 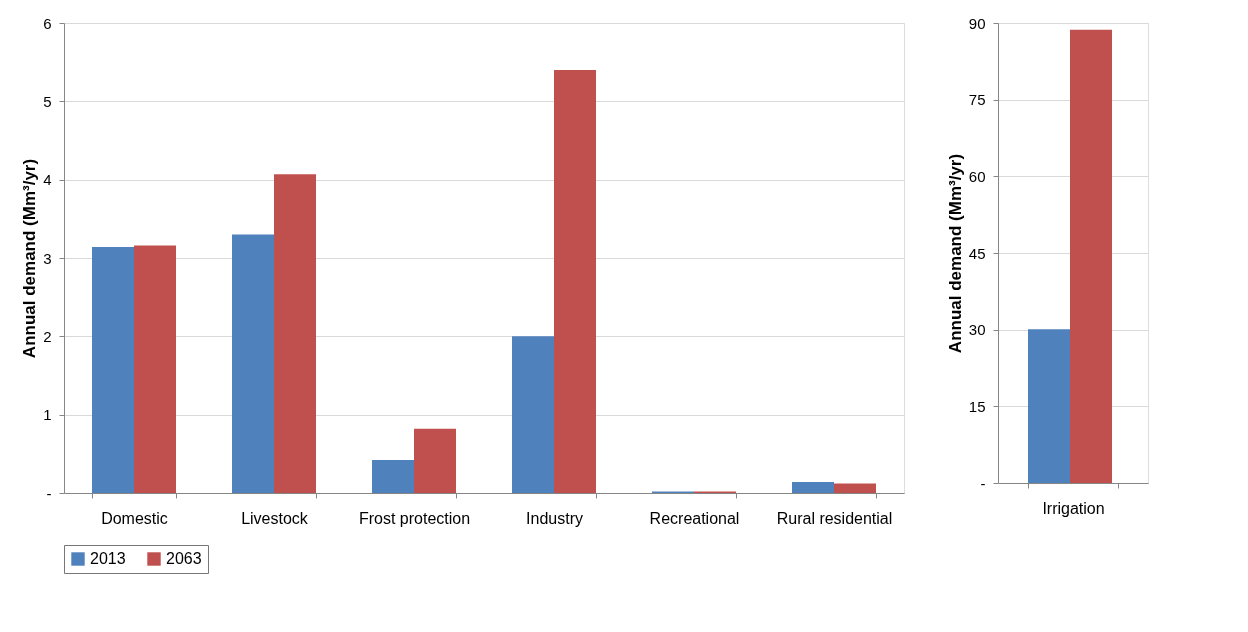 I want to click on y-tick-label: 75, so click(x=977, y=100).